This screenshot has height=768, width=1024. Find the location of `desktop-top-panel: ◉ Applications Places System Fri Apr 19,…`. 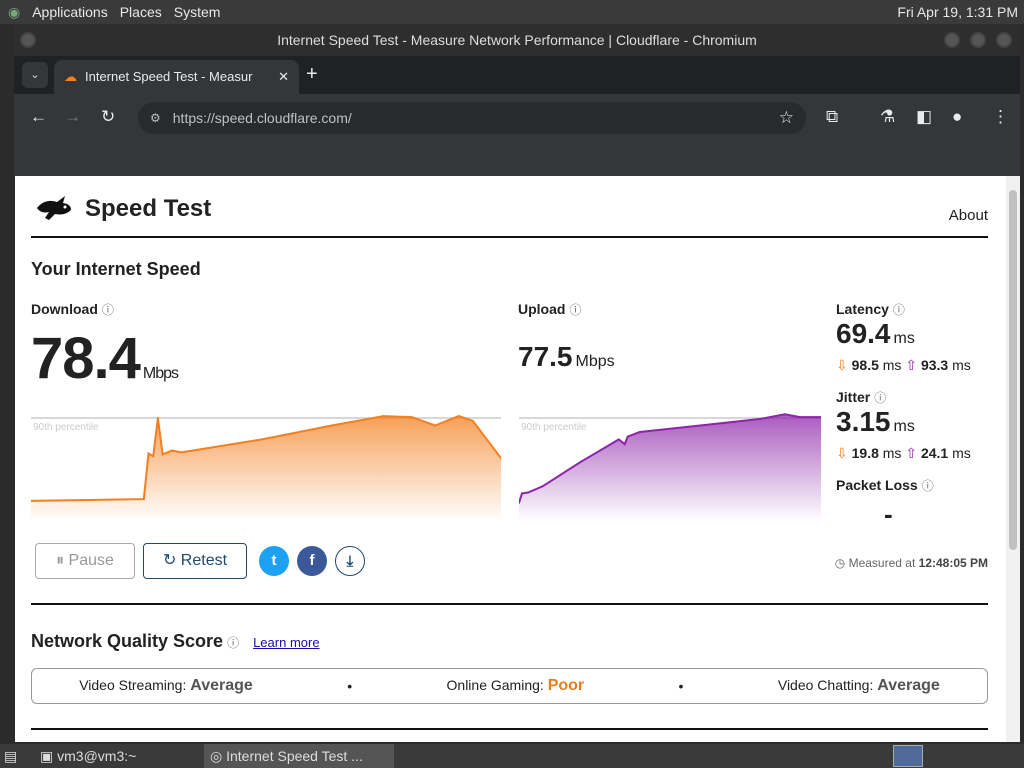

desktop-top-panel: ◉ Applications Places System Fri Apr 19,… is located at coordinates (512, 12).